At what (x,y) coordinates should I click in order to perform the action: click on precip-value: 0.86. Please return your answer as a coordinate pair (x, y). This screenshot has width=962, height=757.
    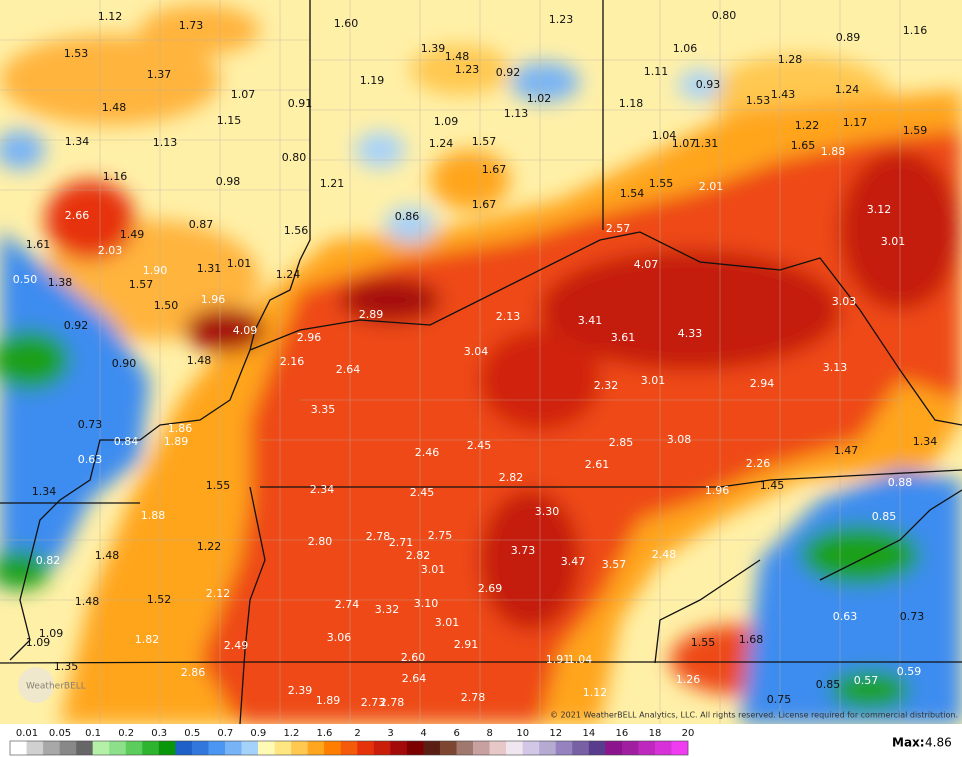
    Looking at the image, I should click on (407, 216).